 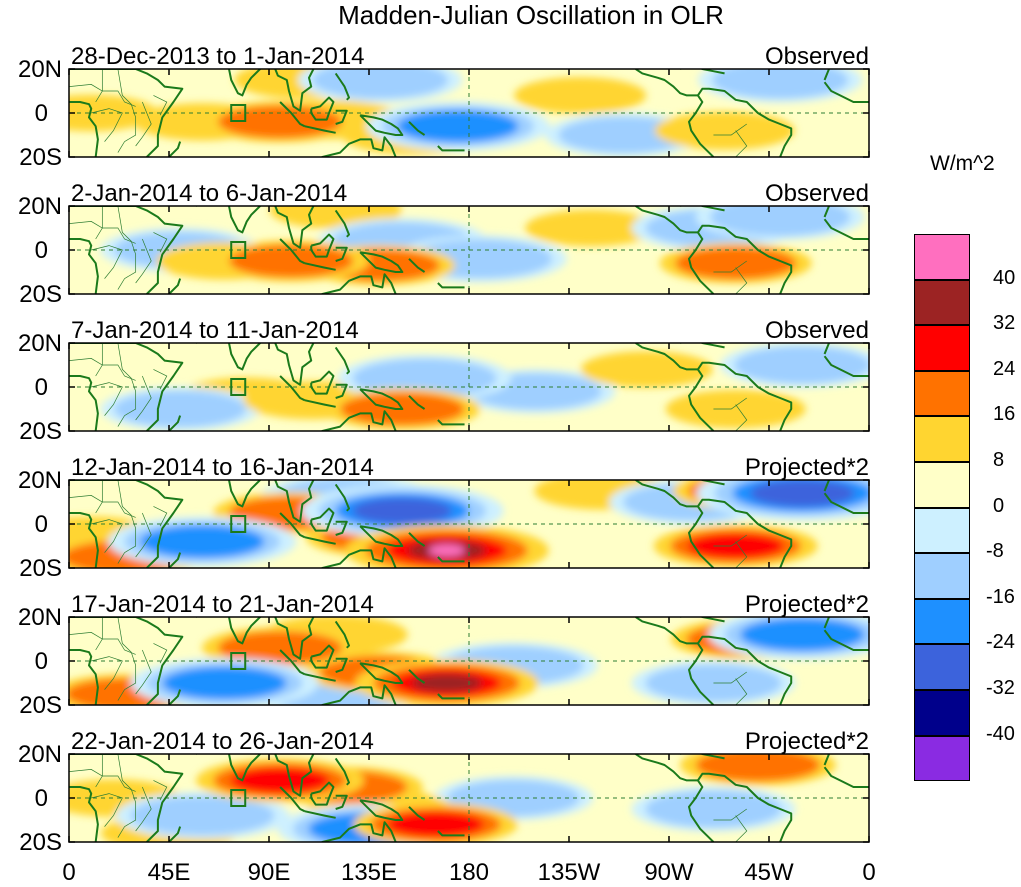 I want to click on colorbar-level-label: -16, so click(x=1000, y=596).